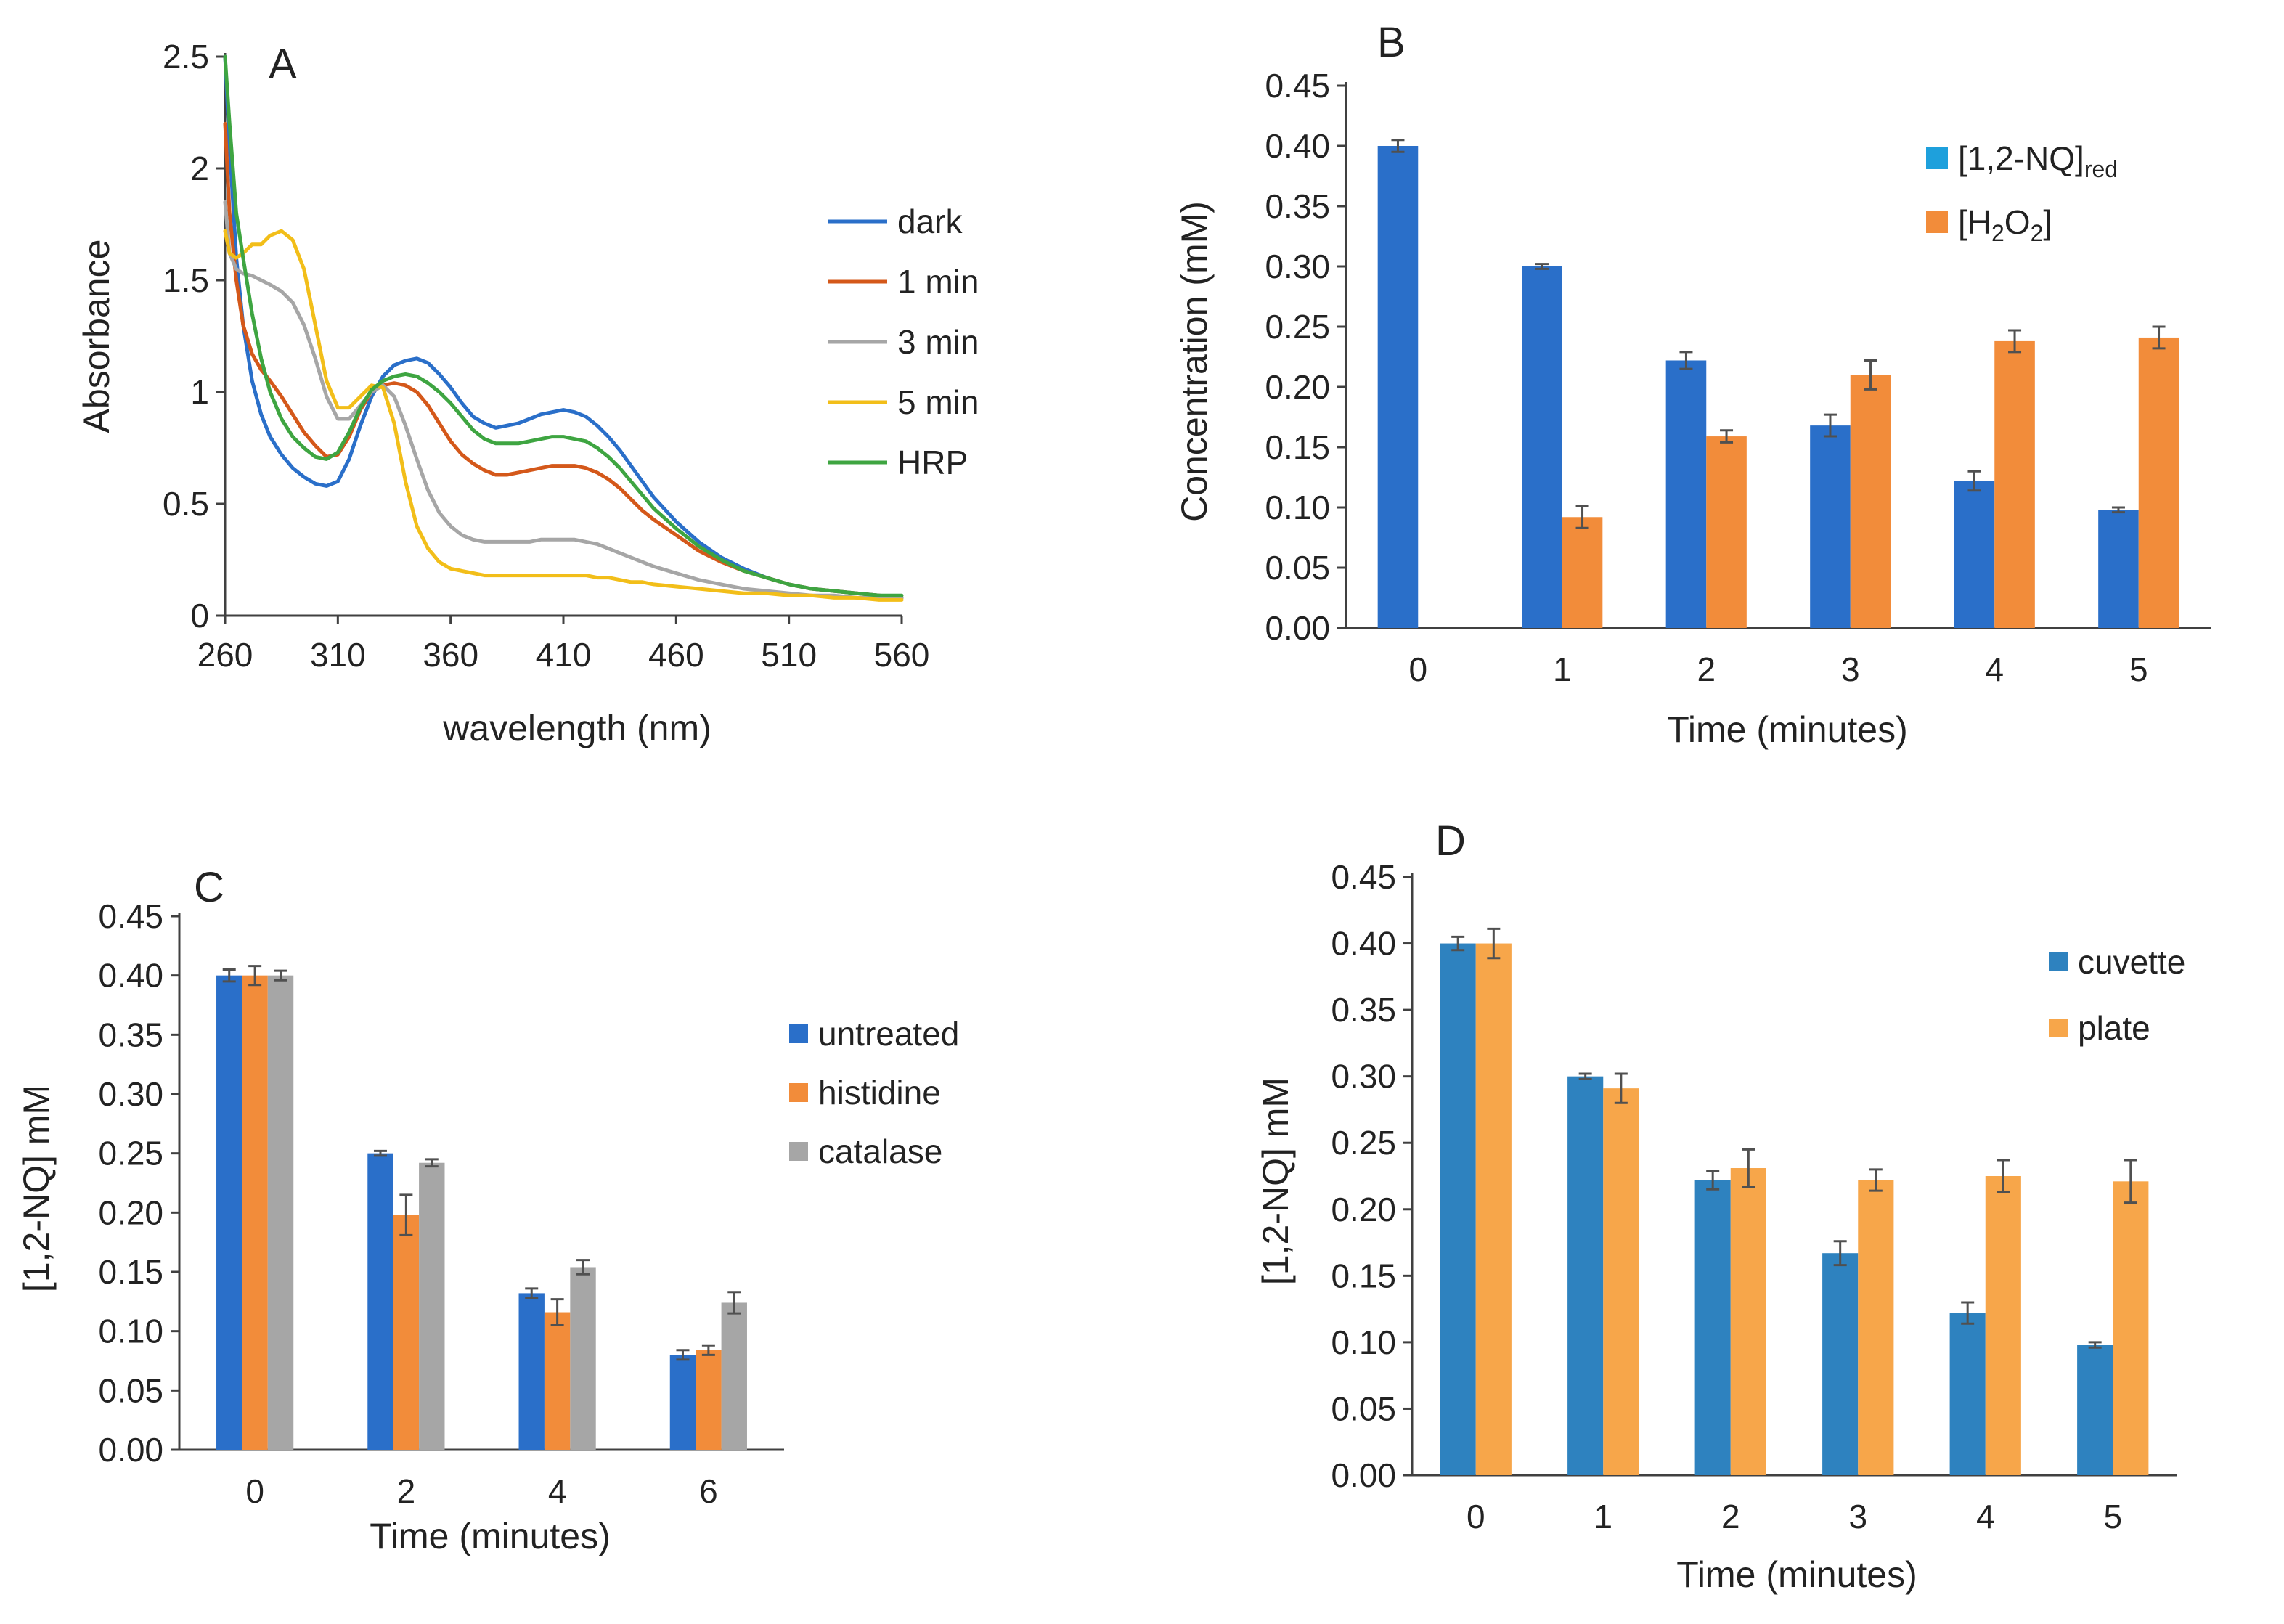 This screenshot has height=1624, width=2284. Describe the element at coordinates (2047, 222) in the screenshot. I see `legend-tail: ]` at that location.